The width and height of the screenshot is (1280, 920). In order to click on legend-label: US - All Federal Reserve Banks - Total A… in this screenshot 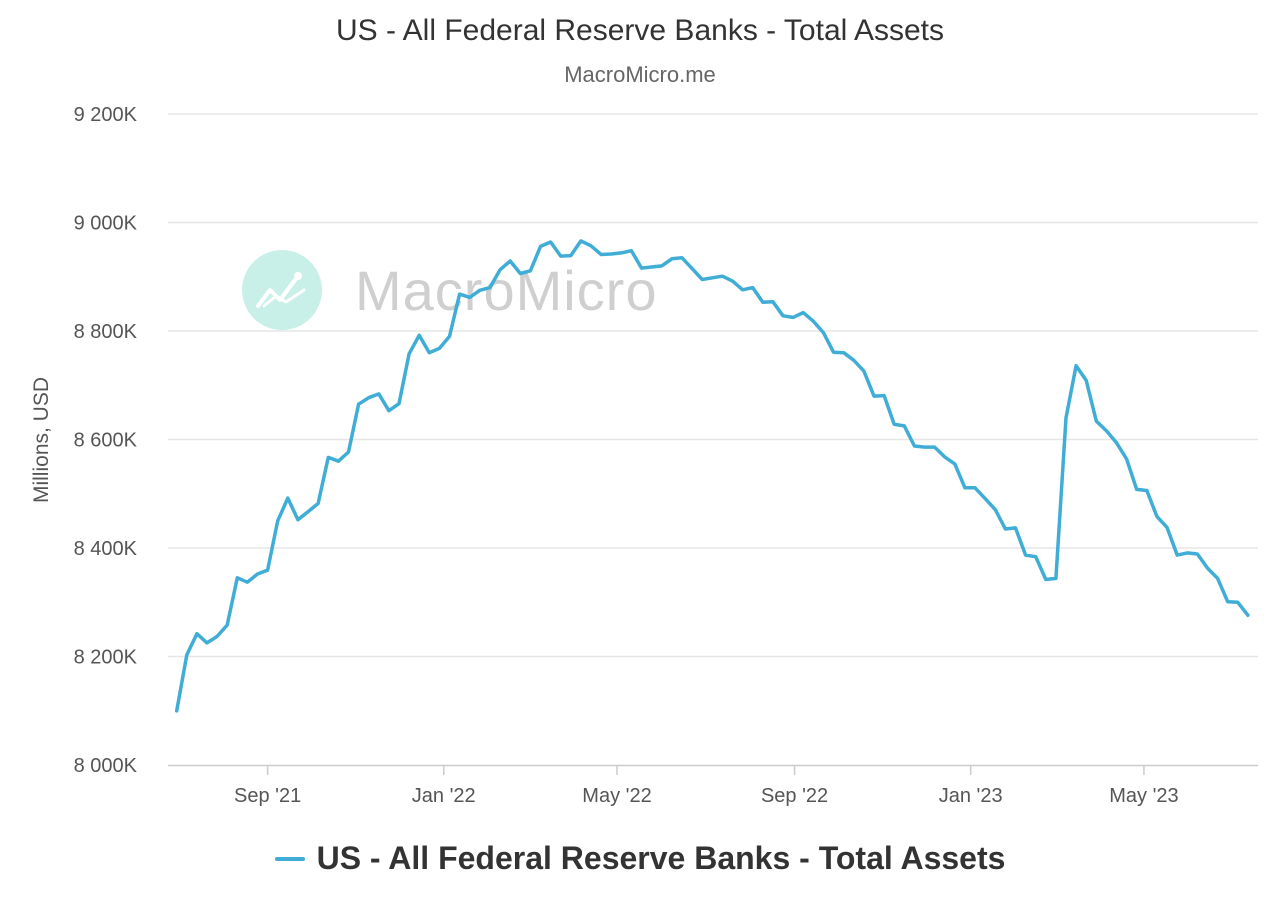, I will do `click(661, 858)`.